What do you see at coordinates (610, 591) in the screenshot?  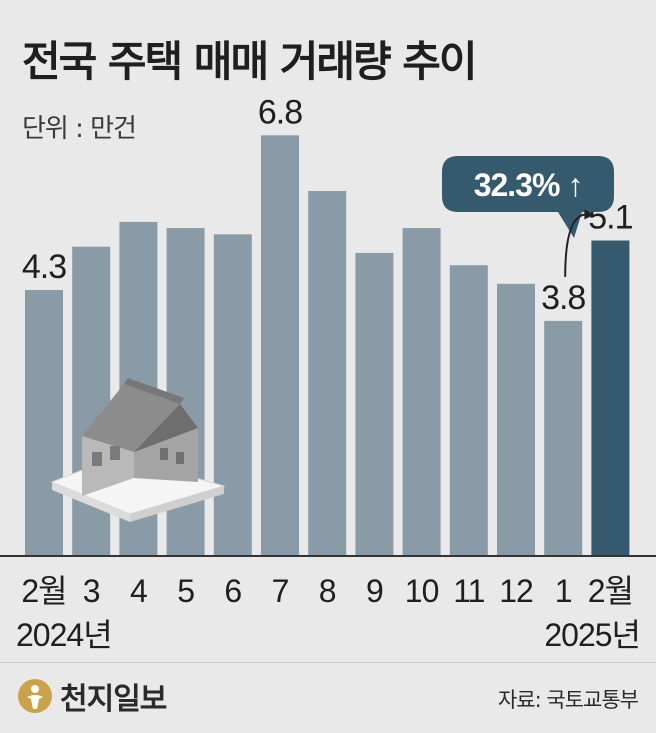 I see `x-tick-label-12: 2월` at bounding box center [610, 591].